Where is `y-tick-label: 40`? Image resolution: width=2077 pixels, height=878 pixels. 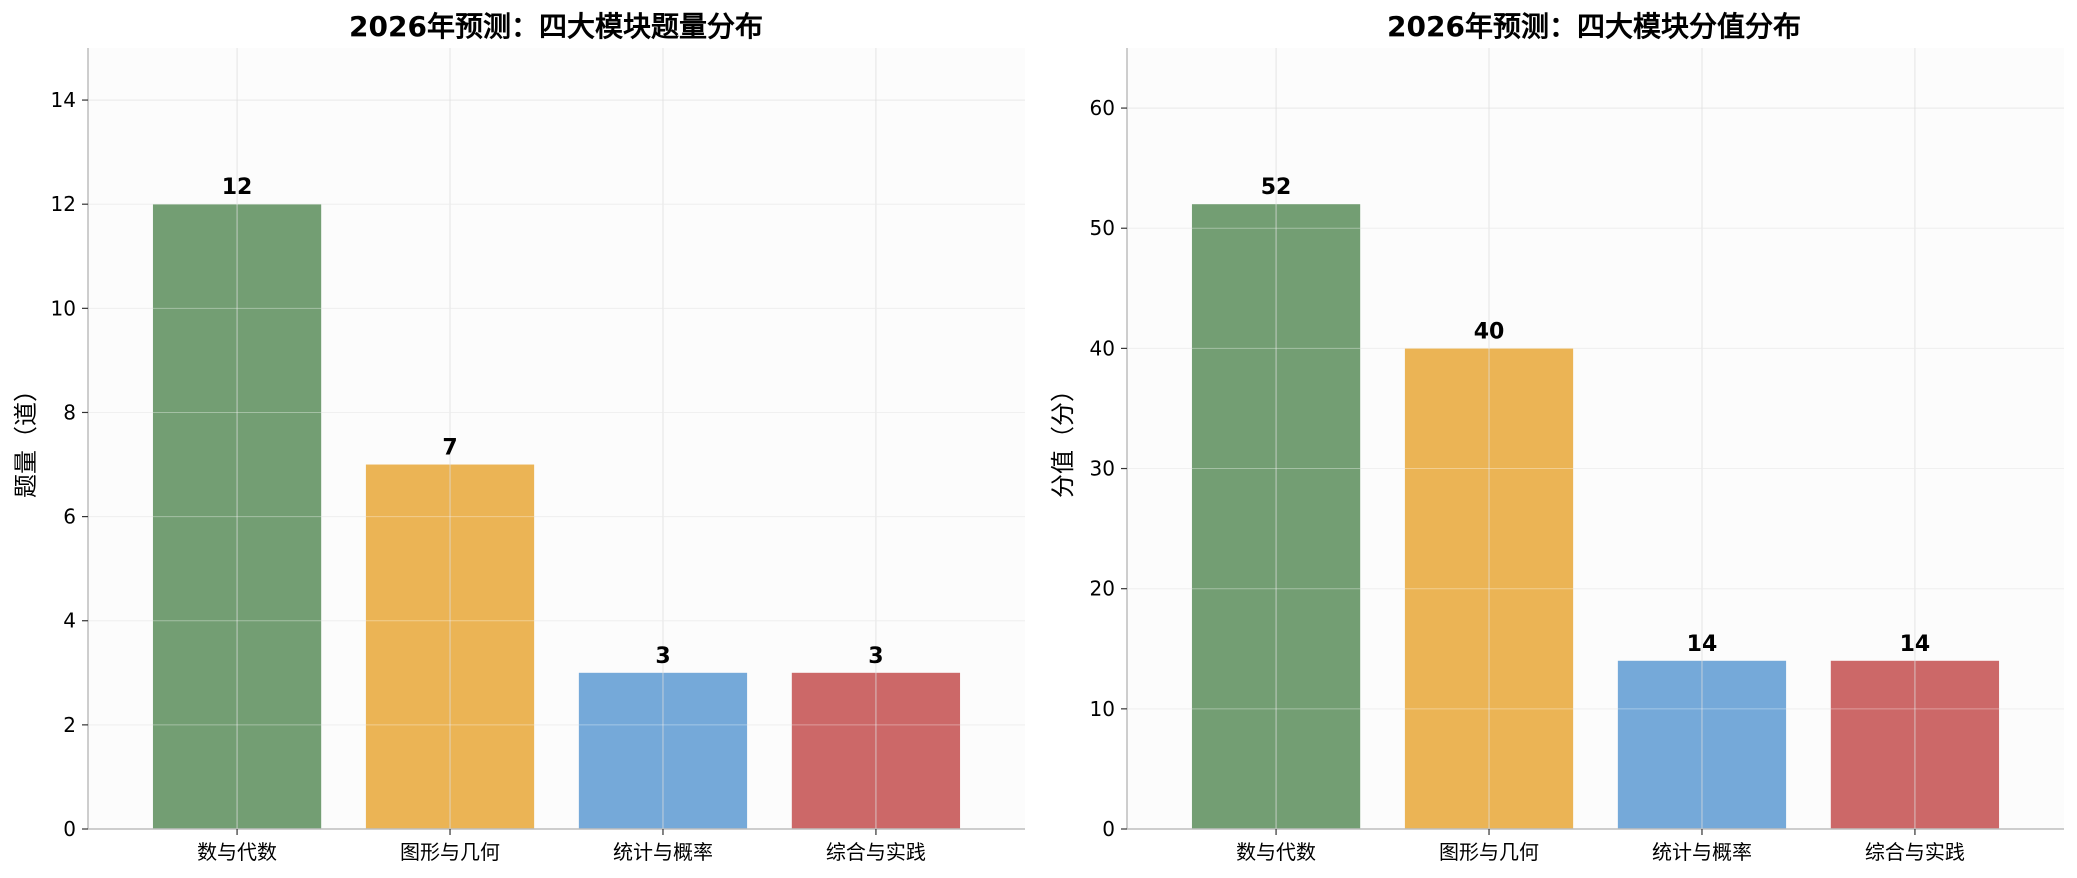 y-tick-label: 40 is located at coordinates (1102, 348).